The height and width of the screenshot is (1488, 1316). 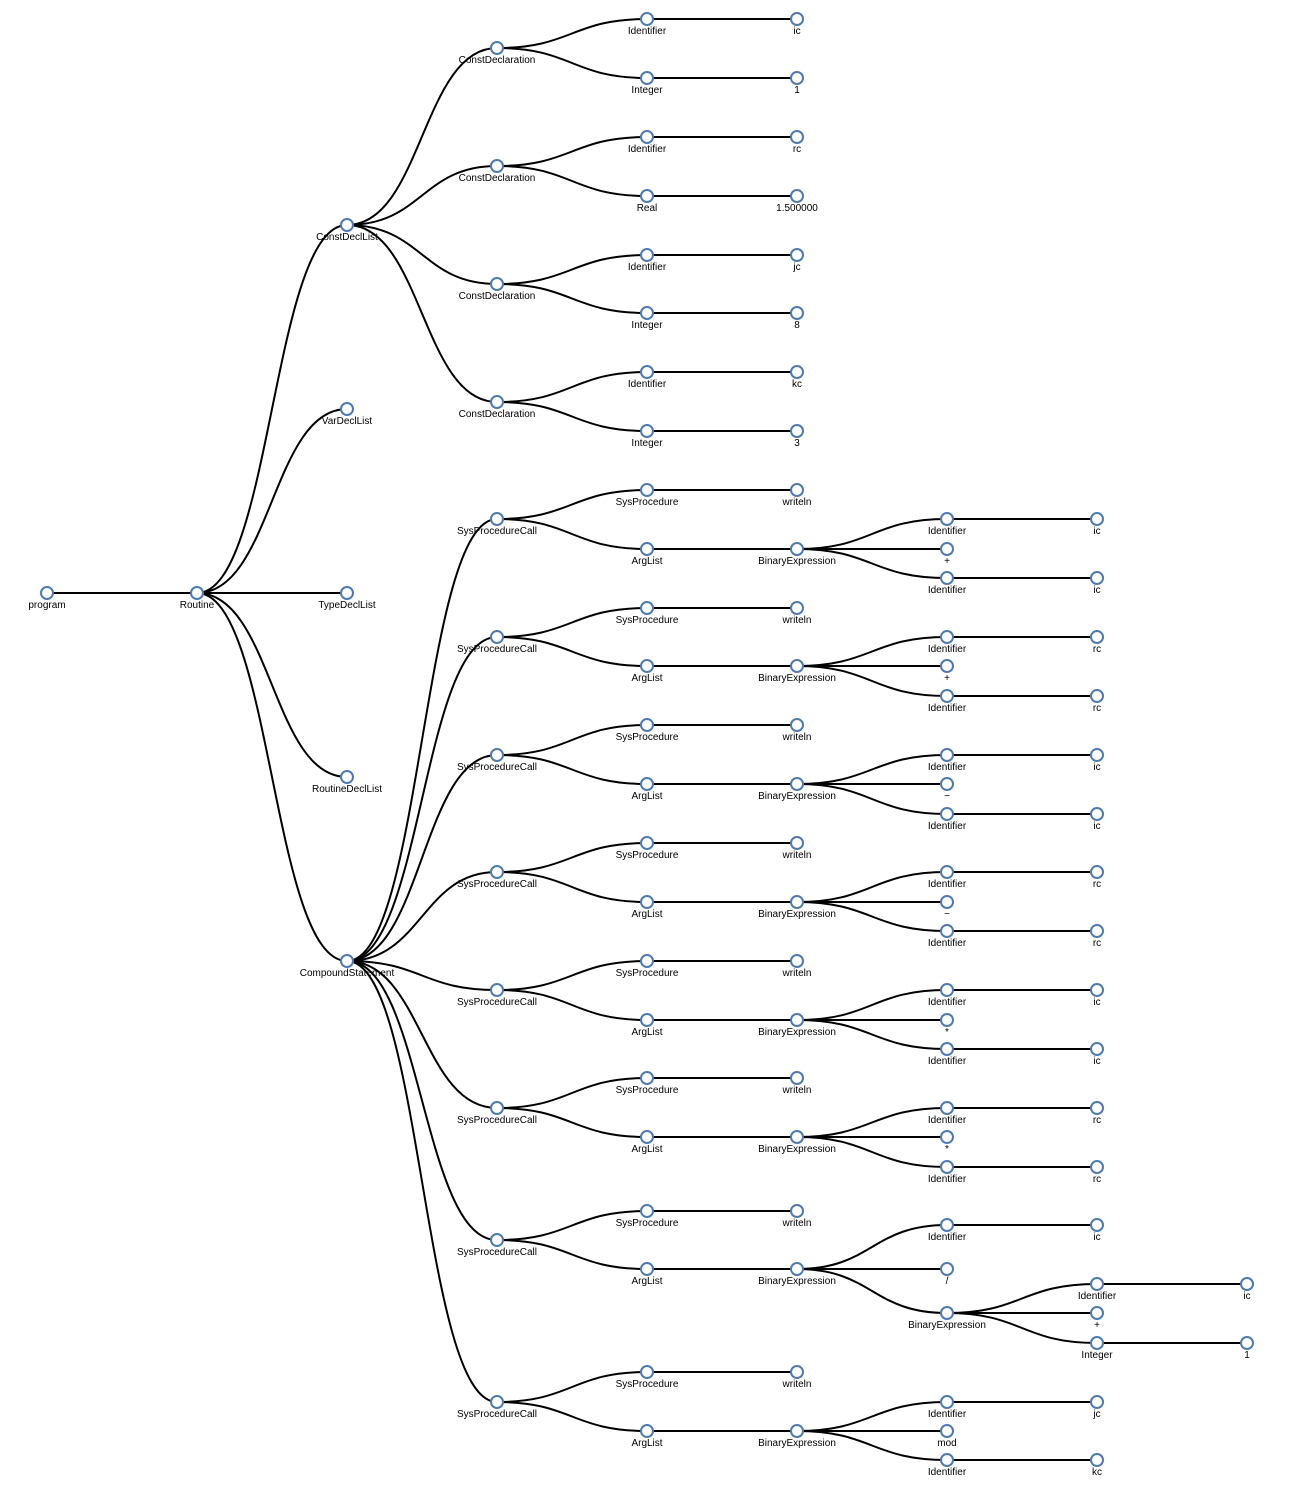 I want to click on tree-node-jc: jc, so click(x=797, y=260).